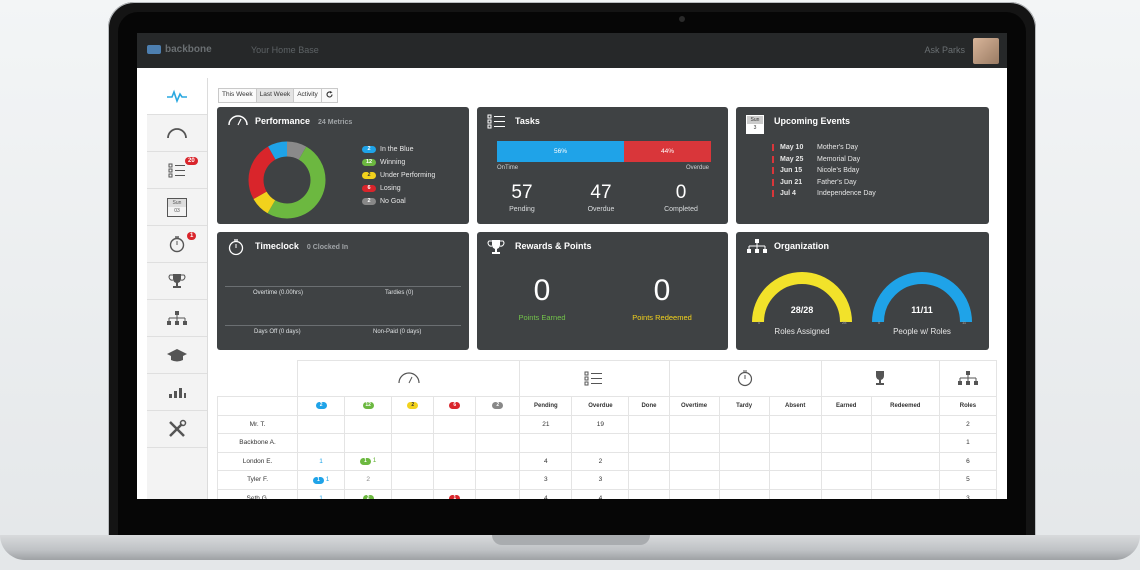  Describe the element at coordinates (667, 151) in the screenshot. I see `overdue-bar: 44%` at that location.